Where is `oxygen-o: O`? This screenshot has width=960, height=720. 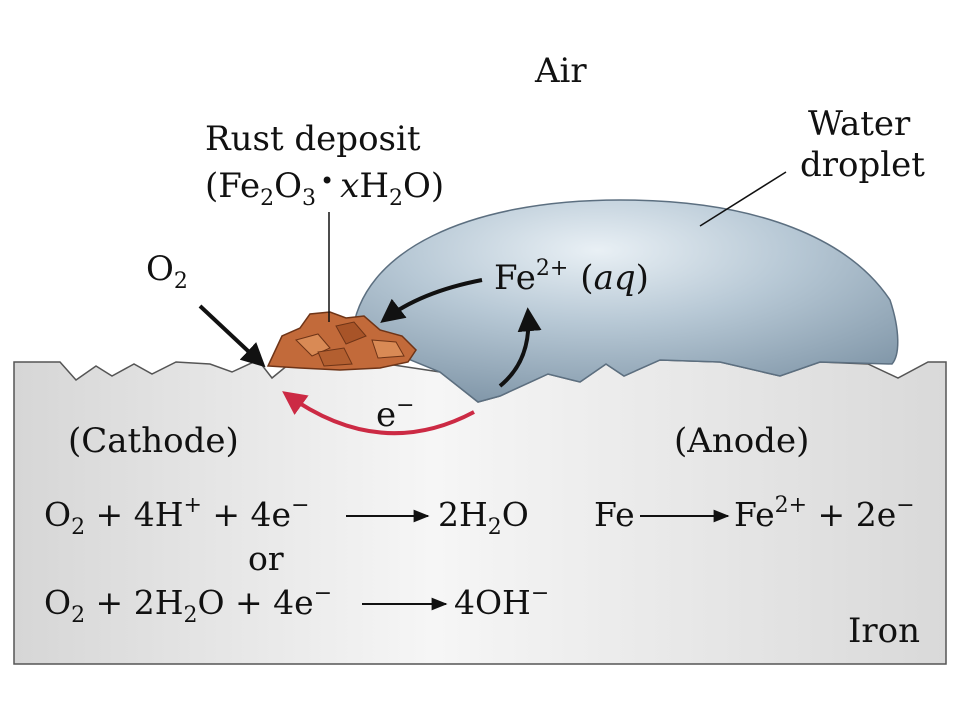
oxygen-o: O is located at coordinates (160, 269).